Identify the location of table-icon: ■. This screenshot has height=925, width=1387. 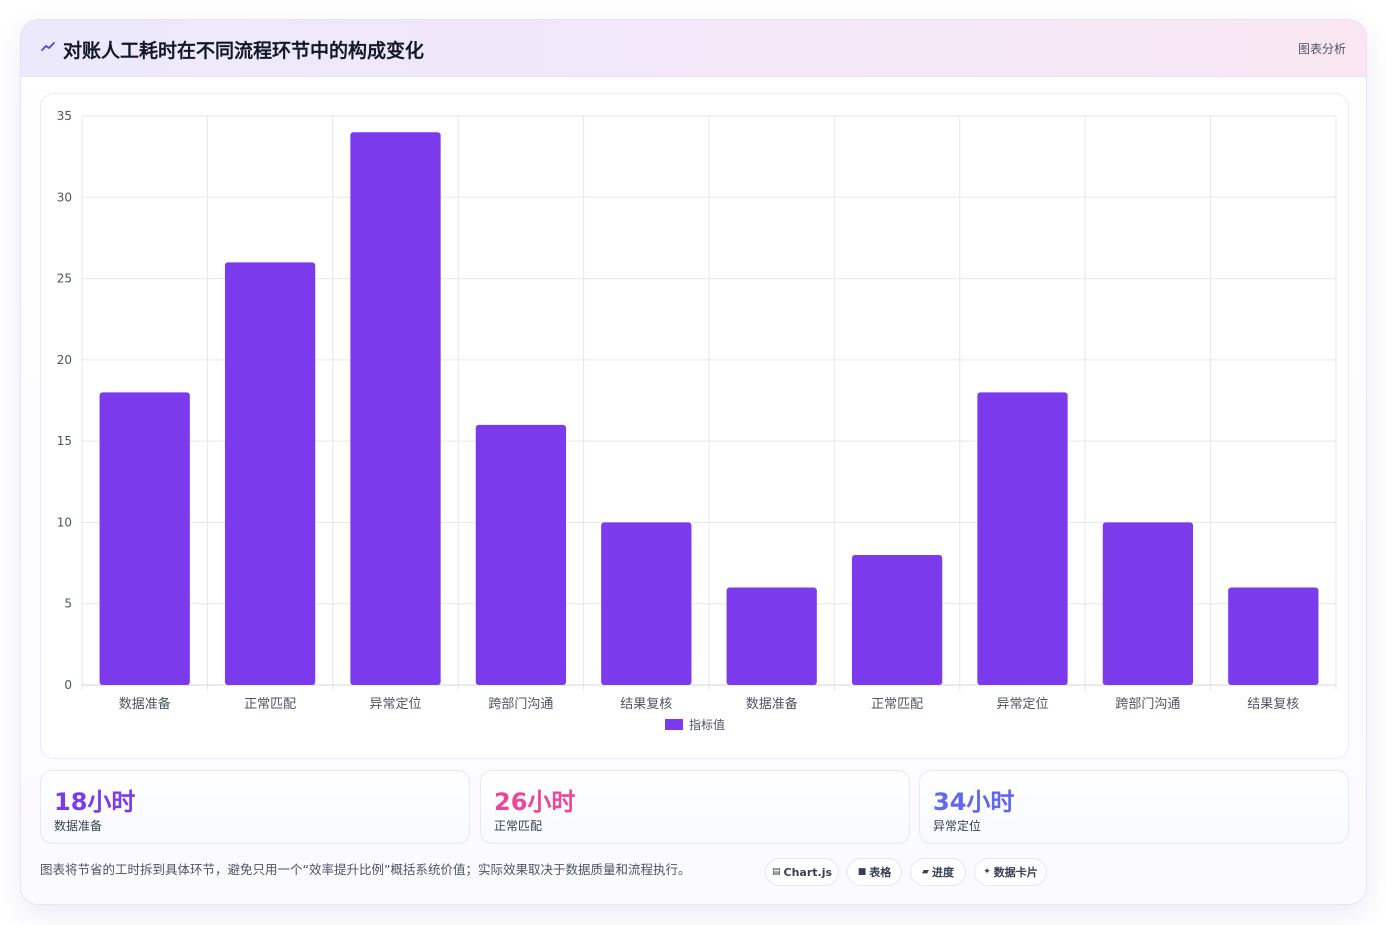
(862, 872).